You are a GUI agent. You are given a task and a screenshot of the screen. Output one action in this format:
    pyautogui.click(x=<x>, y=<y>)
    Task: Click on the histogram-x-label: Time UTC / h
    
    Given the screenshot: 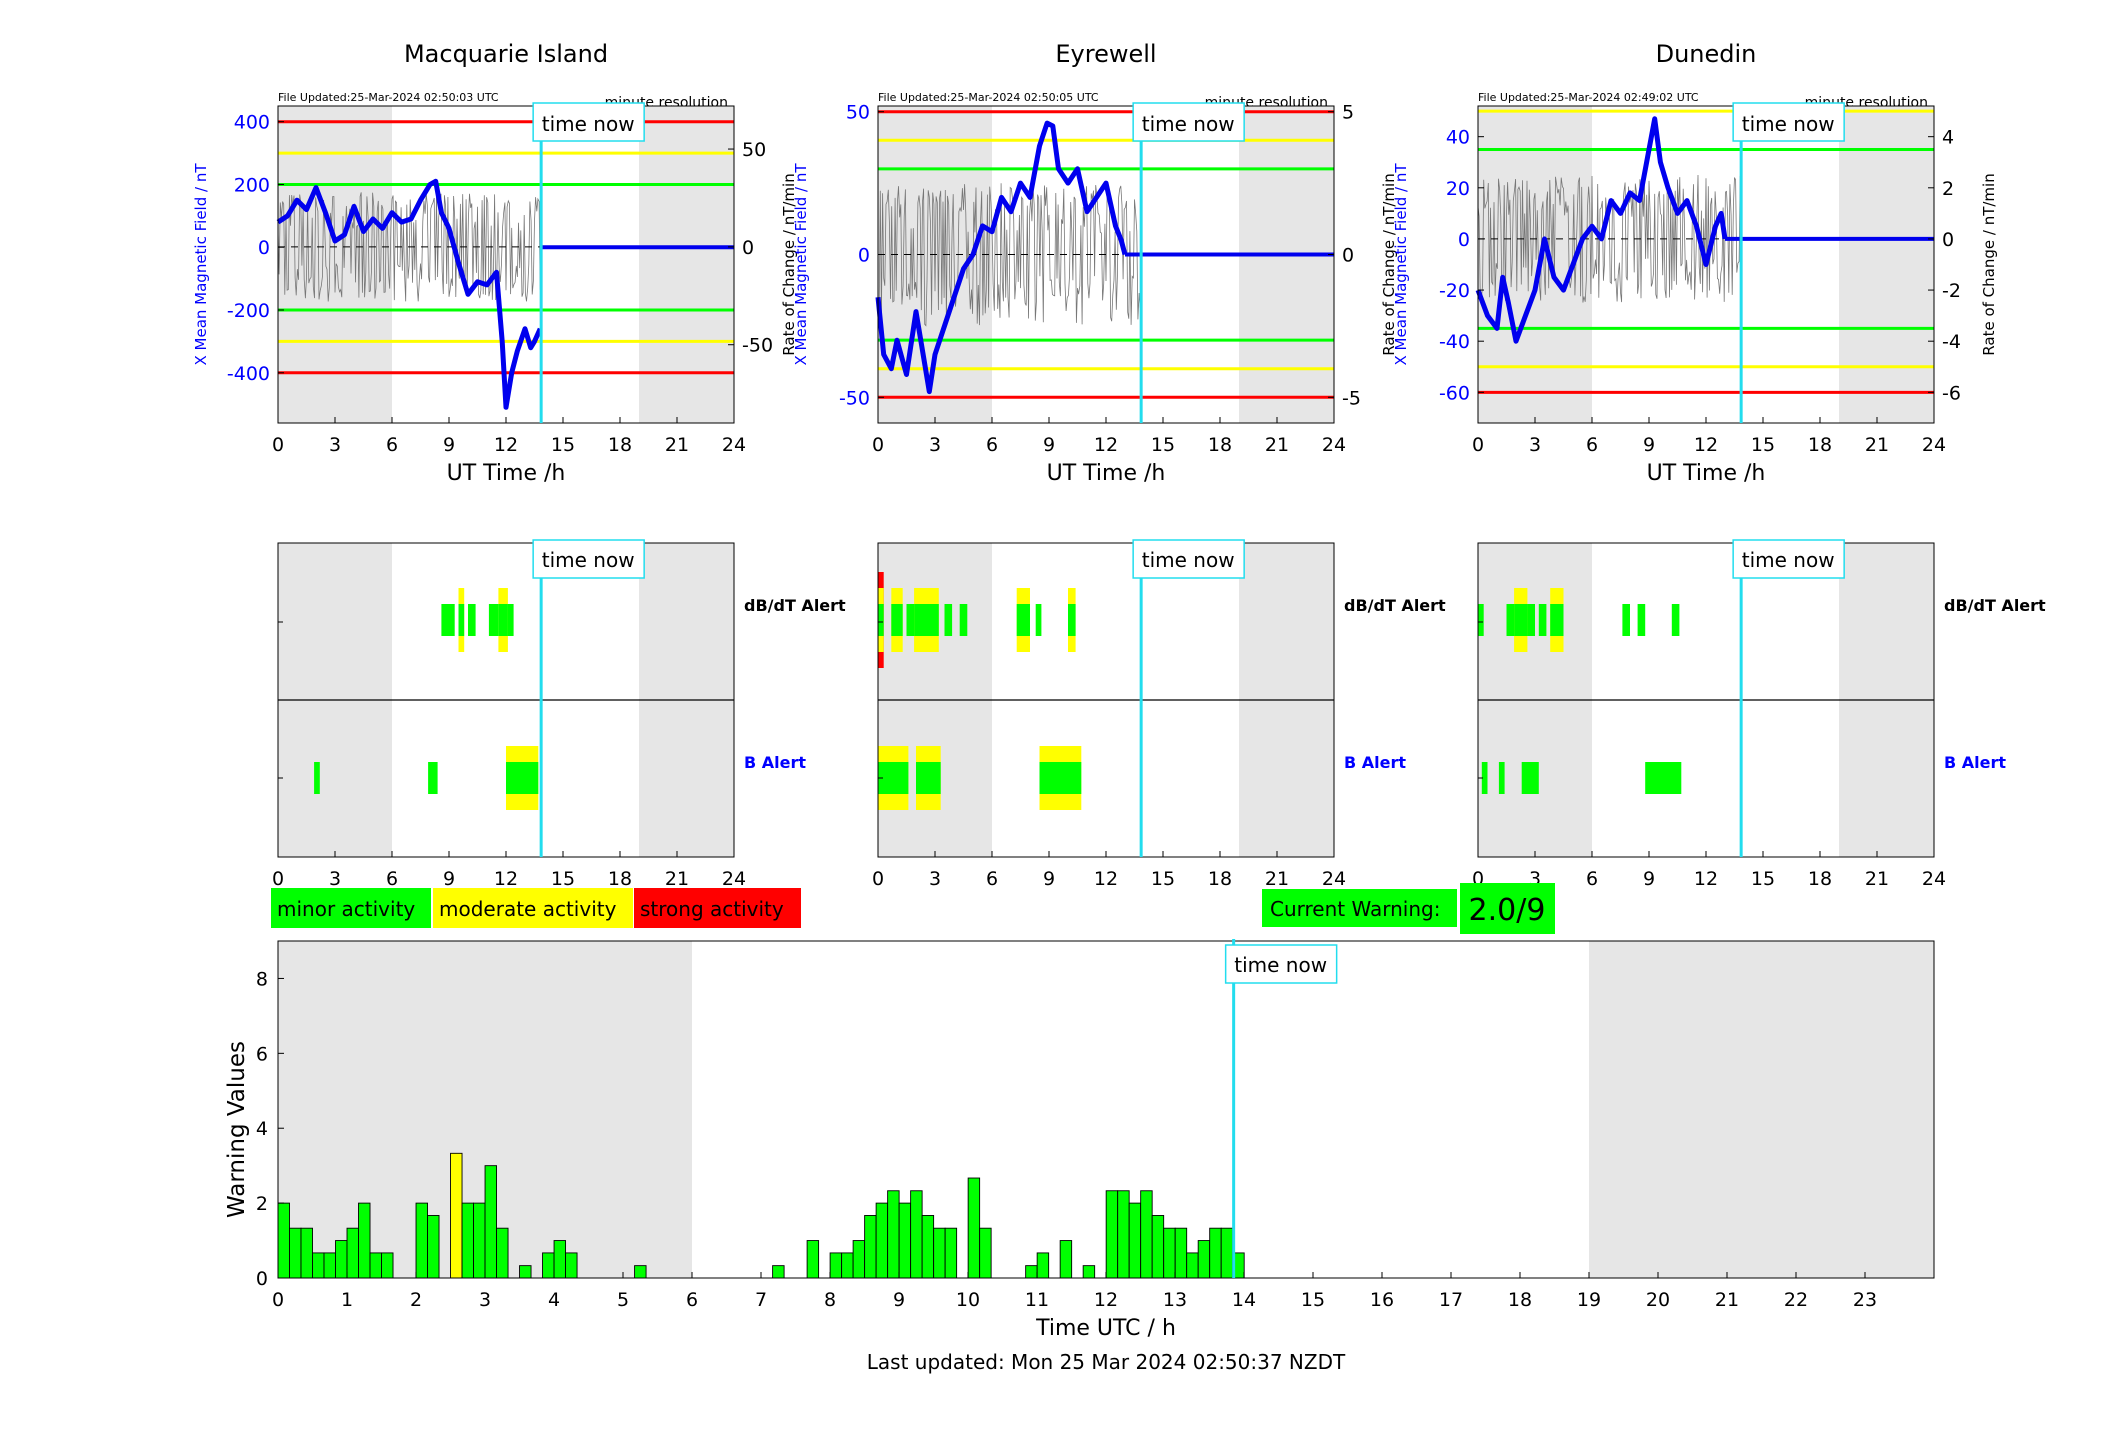 What is the action you would take?
    pyautogui.click(x=1105, y=1328)
    